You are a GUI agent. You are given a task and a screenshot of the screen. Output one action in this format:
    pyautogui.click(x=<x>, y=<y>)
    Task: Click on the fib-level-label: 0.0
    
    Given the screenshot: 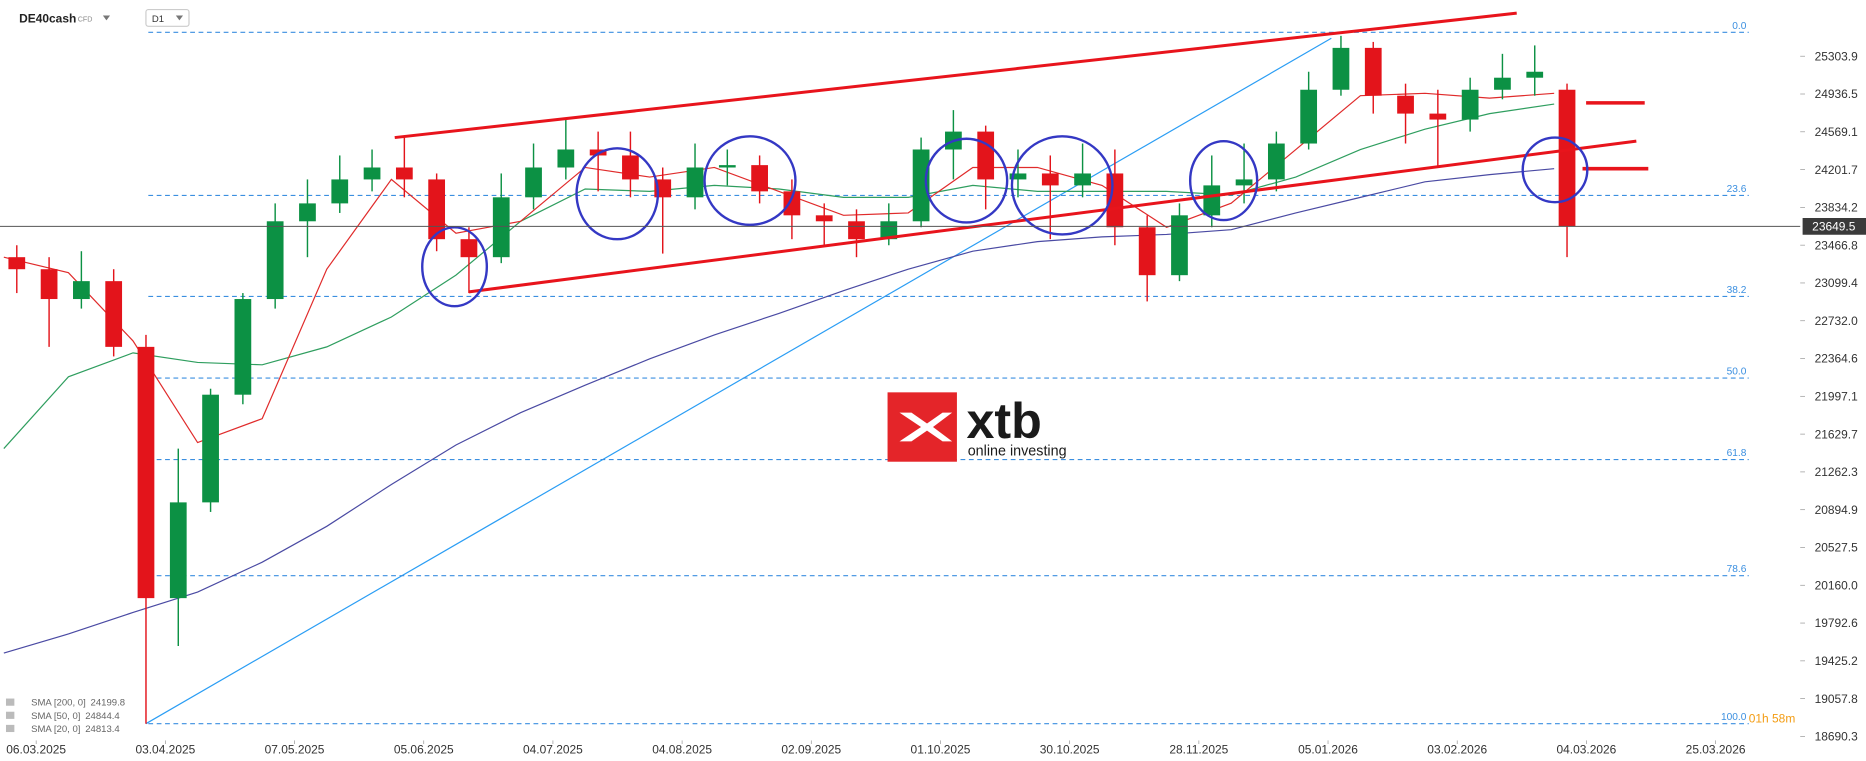 What is the action you would take?
    pyautogui.click(x=1739, y=26)
    